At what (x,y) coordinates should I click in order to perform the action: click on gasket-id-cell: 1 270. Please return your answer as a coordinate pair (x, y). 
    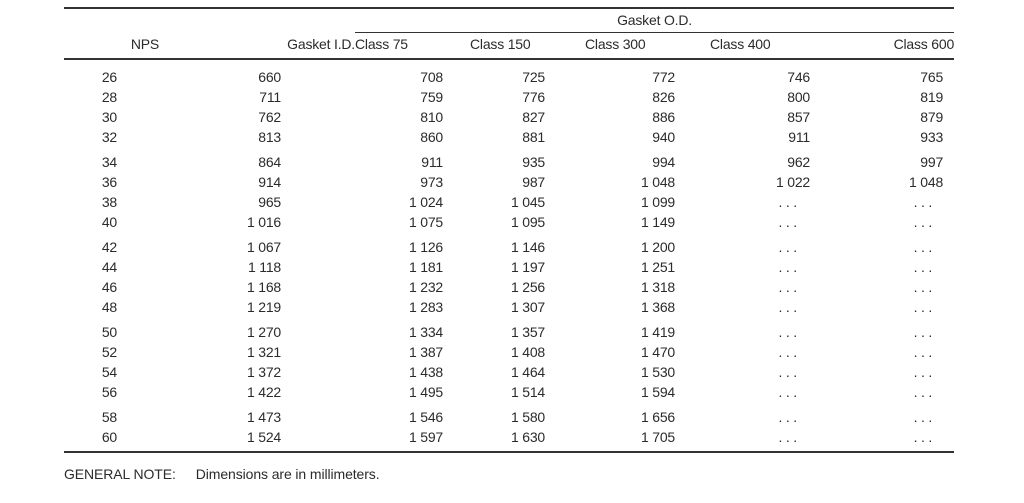
    Looking at the image, I should click on (263, 332).